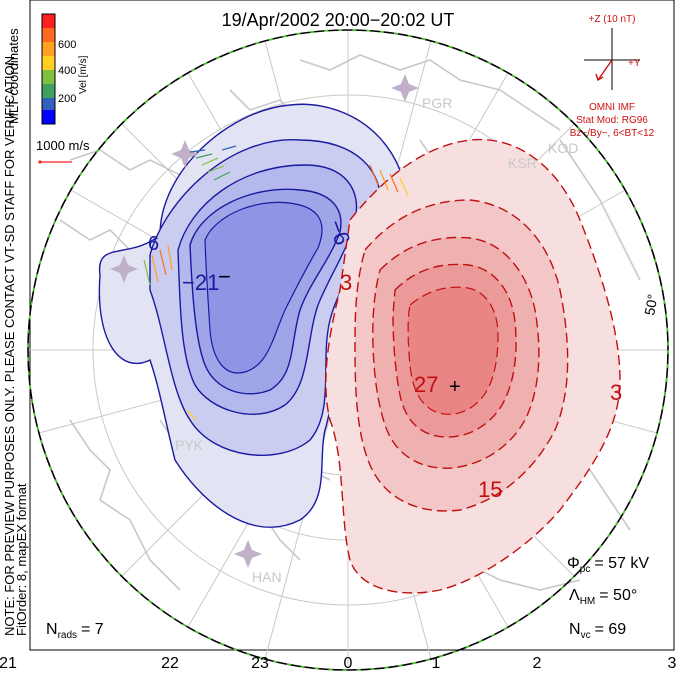  I want to click on potential-max-marker: +, so click(455, 387).